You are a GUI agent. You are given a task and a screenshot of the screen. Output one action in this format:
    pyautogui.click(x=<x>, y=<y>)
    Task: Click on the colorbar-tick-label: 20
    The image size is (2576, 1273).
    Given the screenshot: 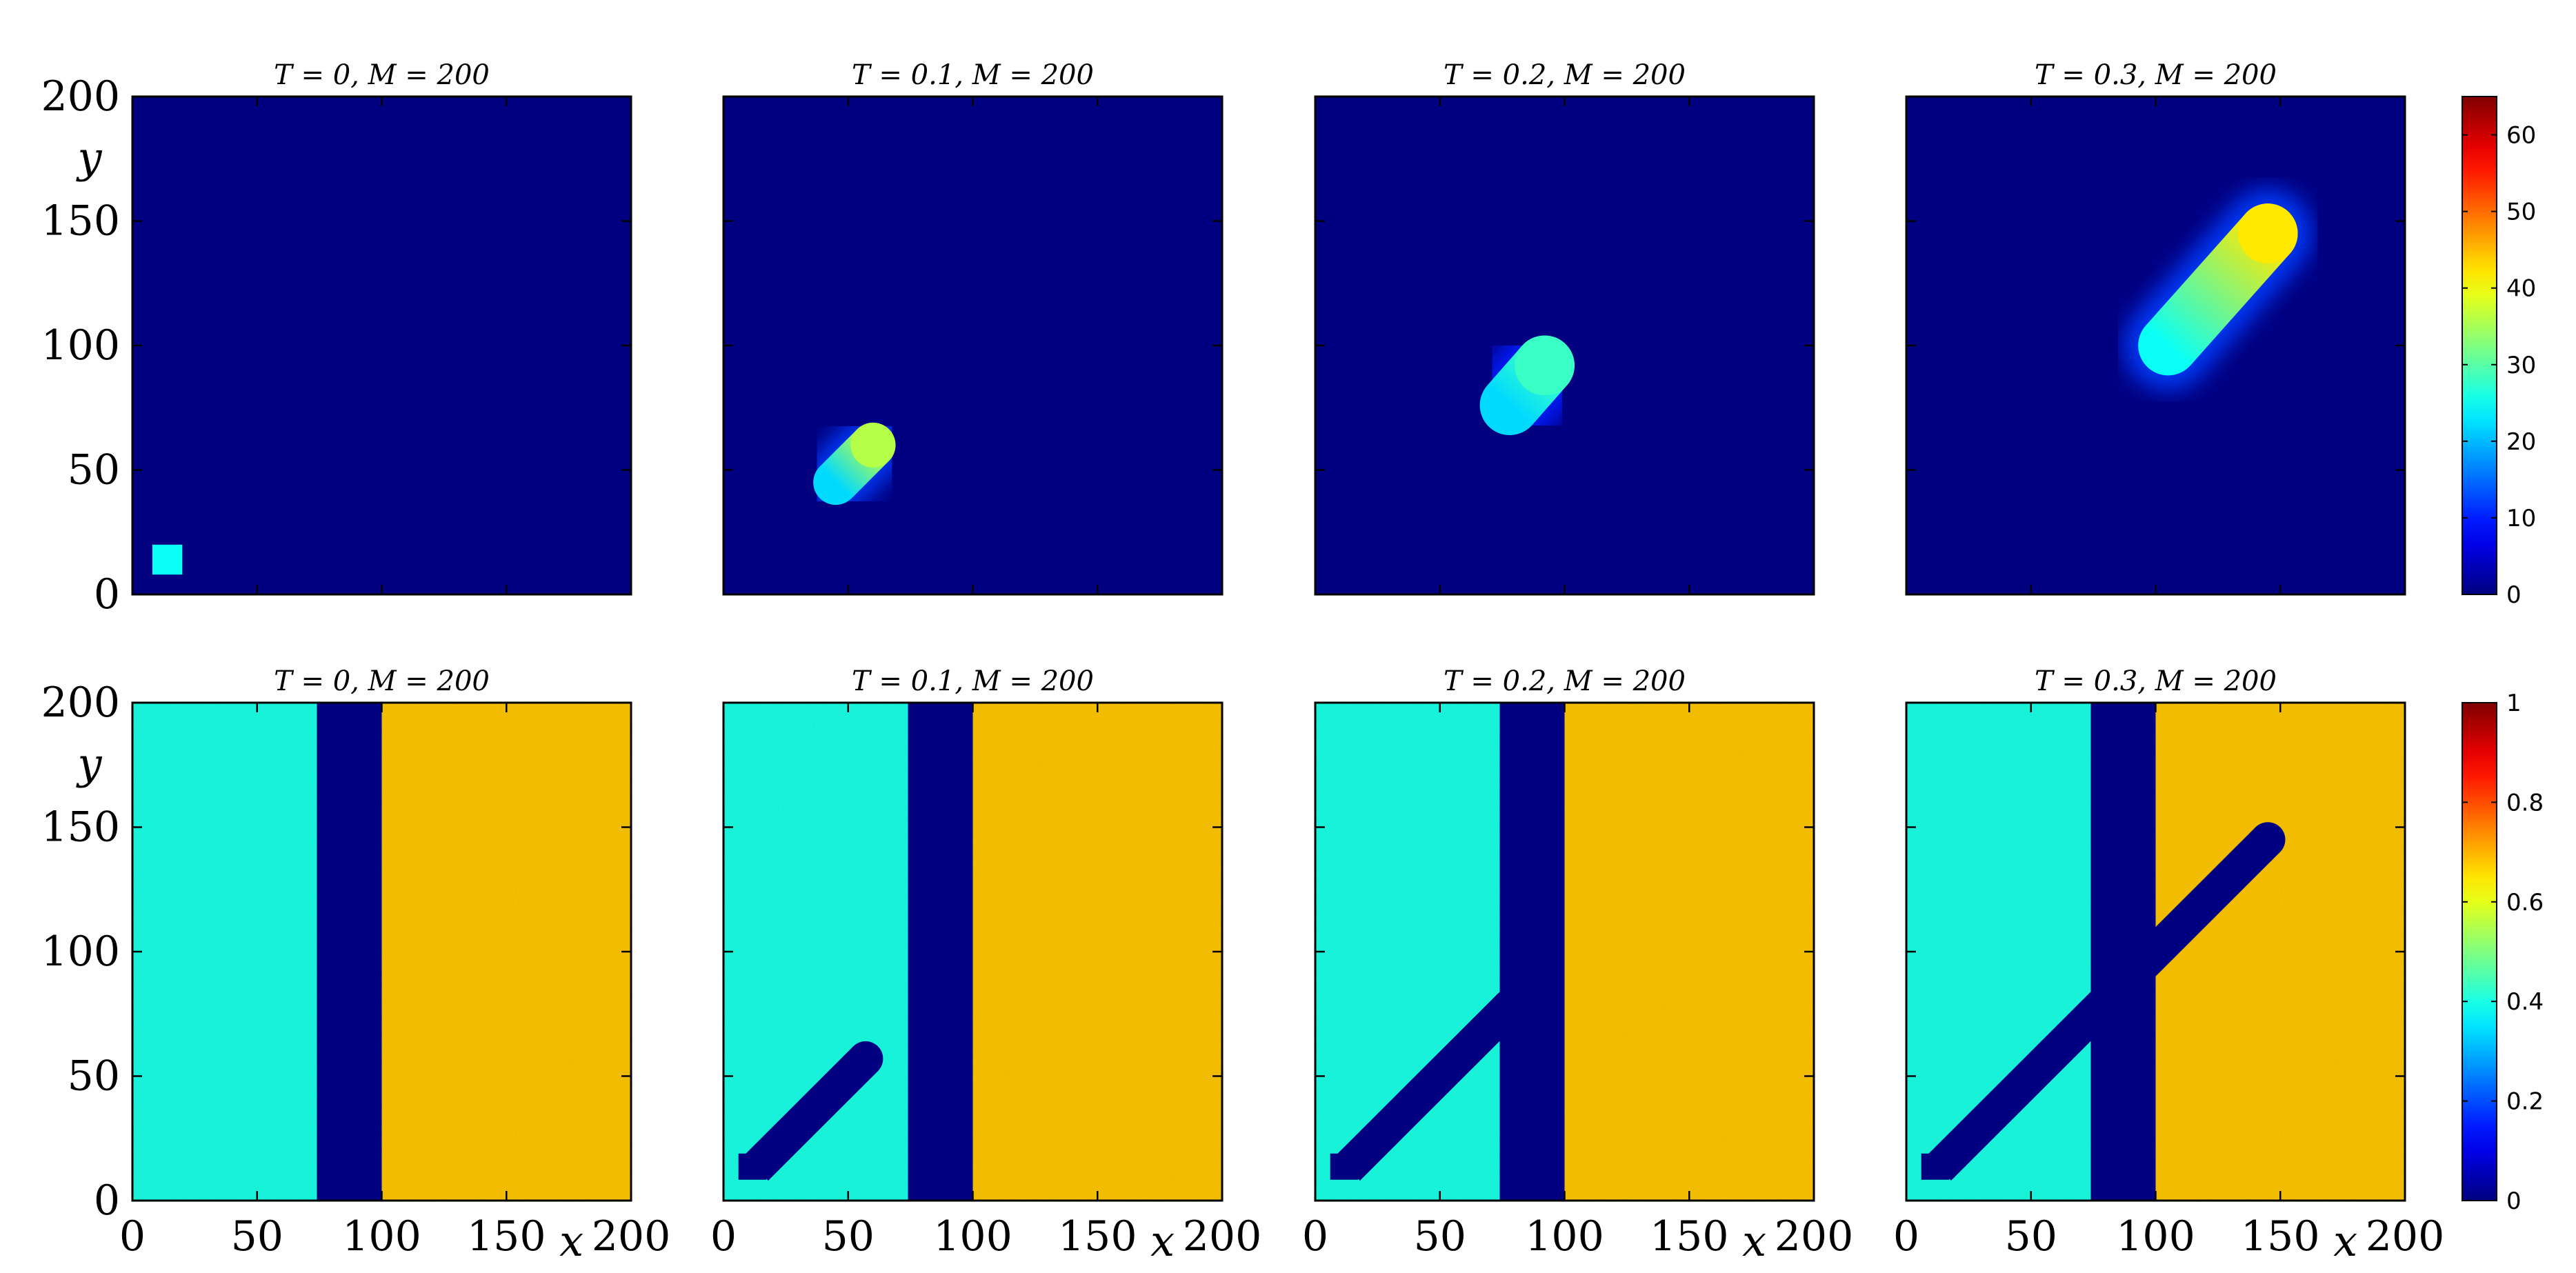 What is the action you would take?
    pyautogui.click(x=2521, y=442)
    